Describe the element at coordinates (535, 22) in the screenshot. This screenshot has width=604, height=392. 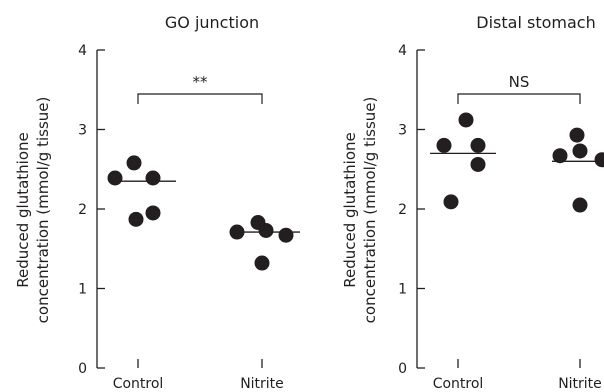
I see `chart-title: Distal stomach` at that location.